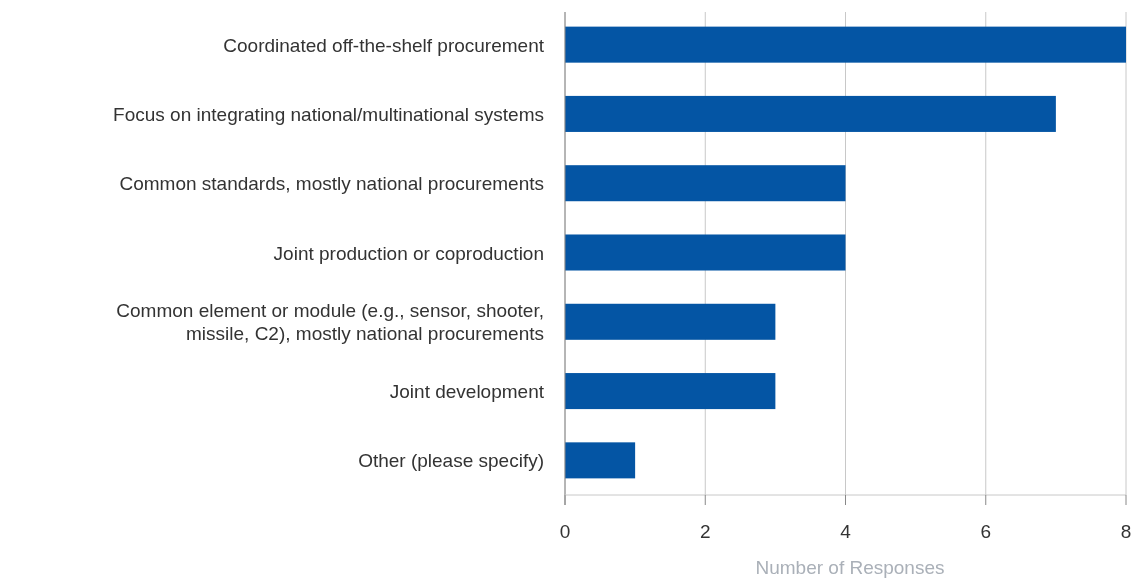 This screenshot has width=1143, height=583. What do you see at coordinates (1126, 531) in the screenshot?
I see `x-tick-label: 8` at bounding box center [1126, 531].